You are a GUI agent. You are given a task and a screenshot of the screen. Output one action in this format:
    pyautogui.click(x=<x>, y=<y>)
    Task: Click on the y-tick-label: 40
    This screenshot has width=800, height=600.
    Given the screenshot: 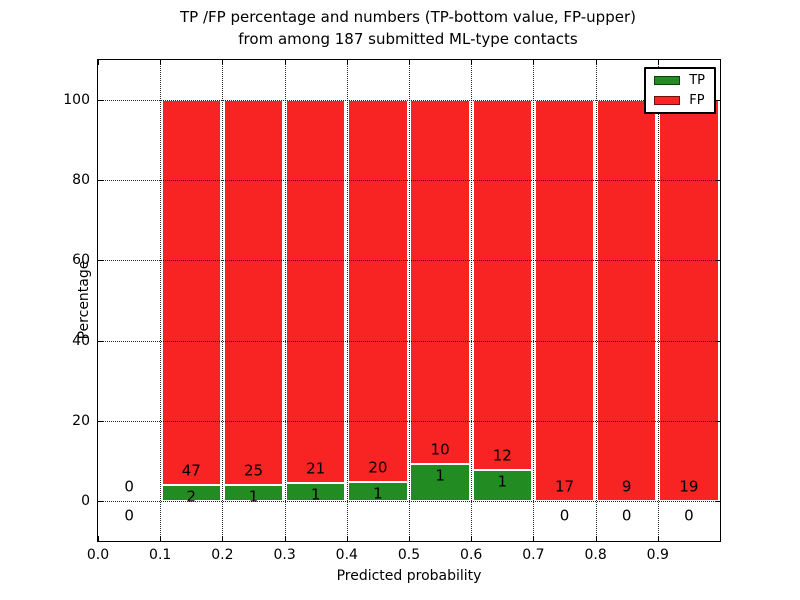 What is the action you would take?
    pyautogui.click(x=81, y=340)
    